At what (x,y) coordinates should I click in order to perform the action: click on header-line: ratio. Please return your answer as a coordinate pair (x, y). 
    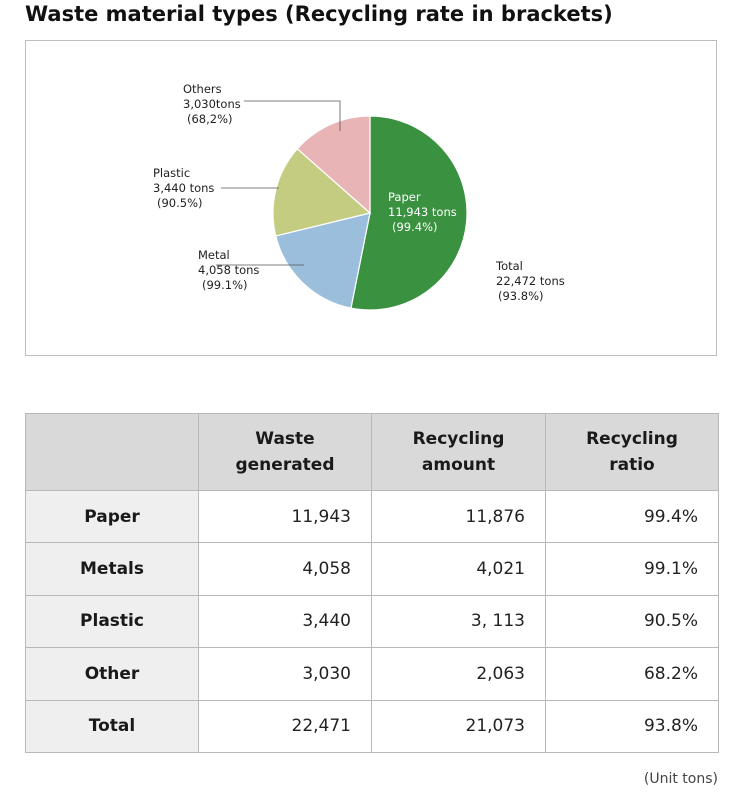
    Looking at the image, I should click on (632, 465).